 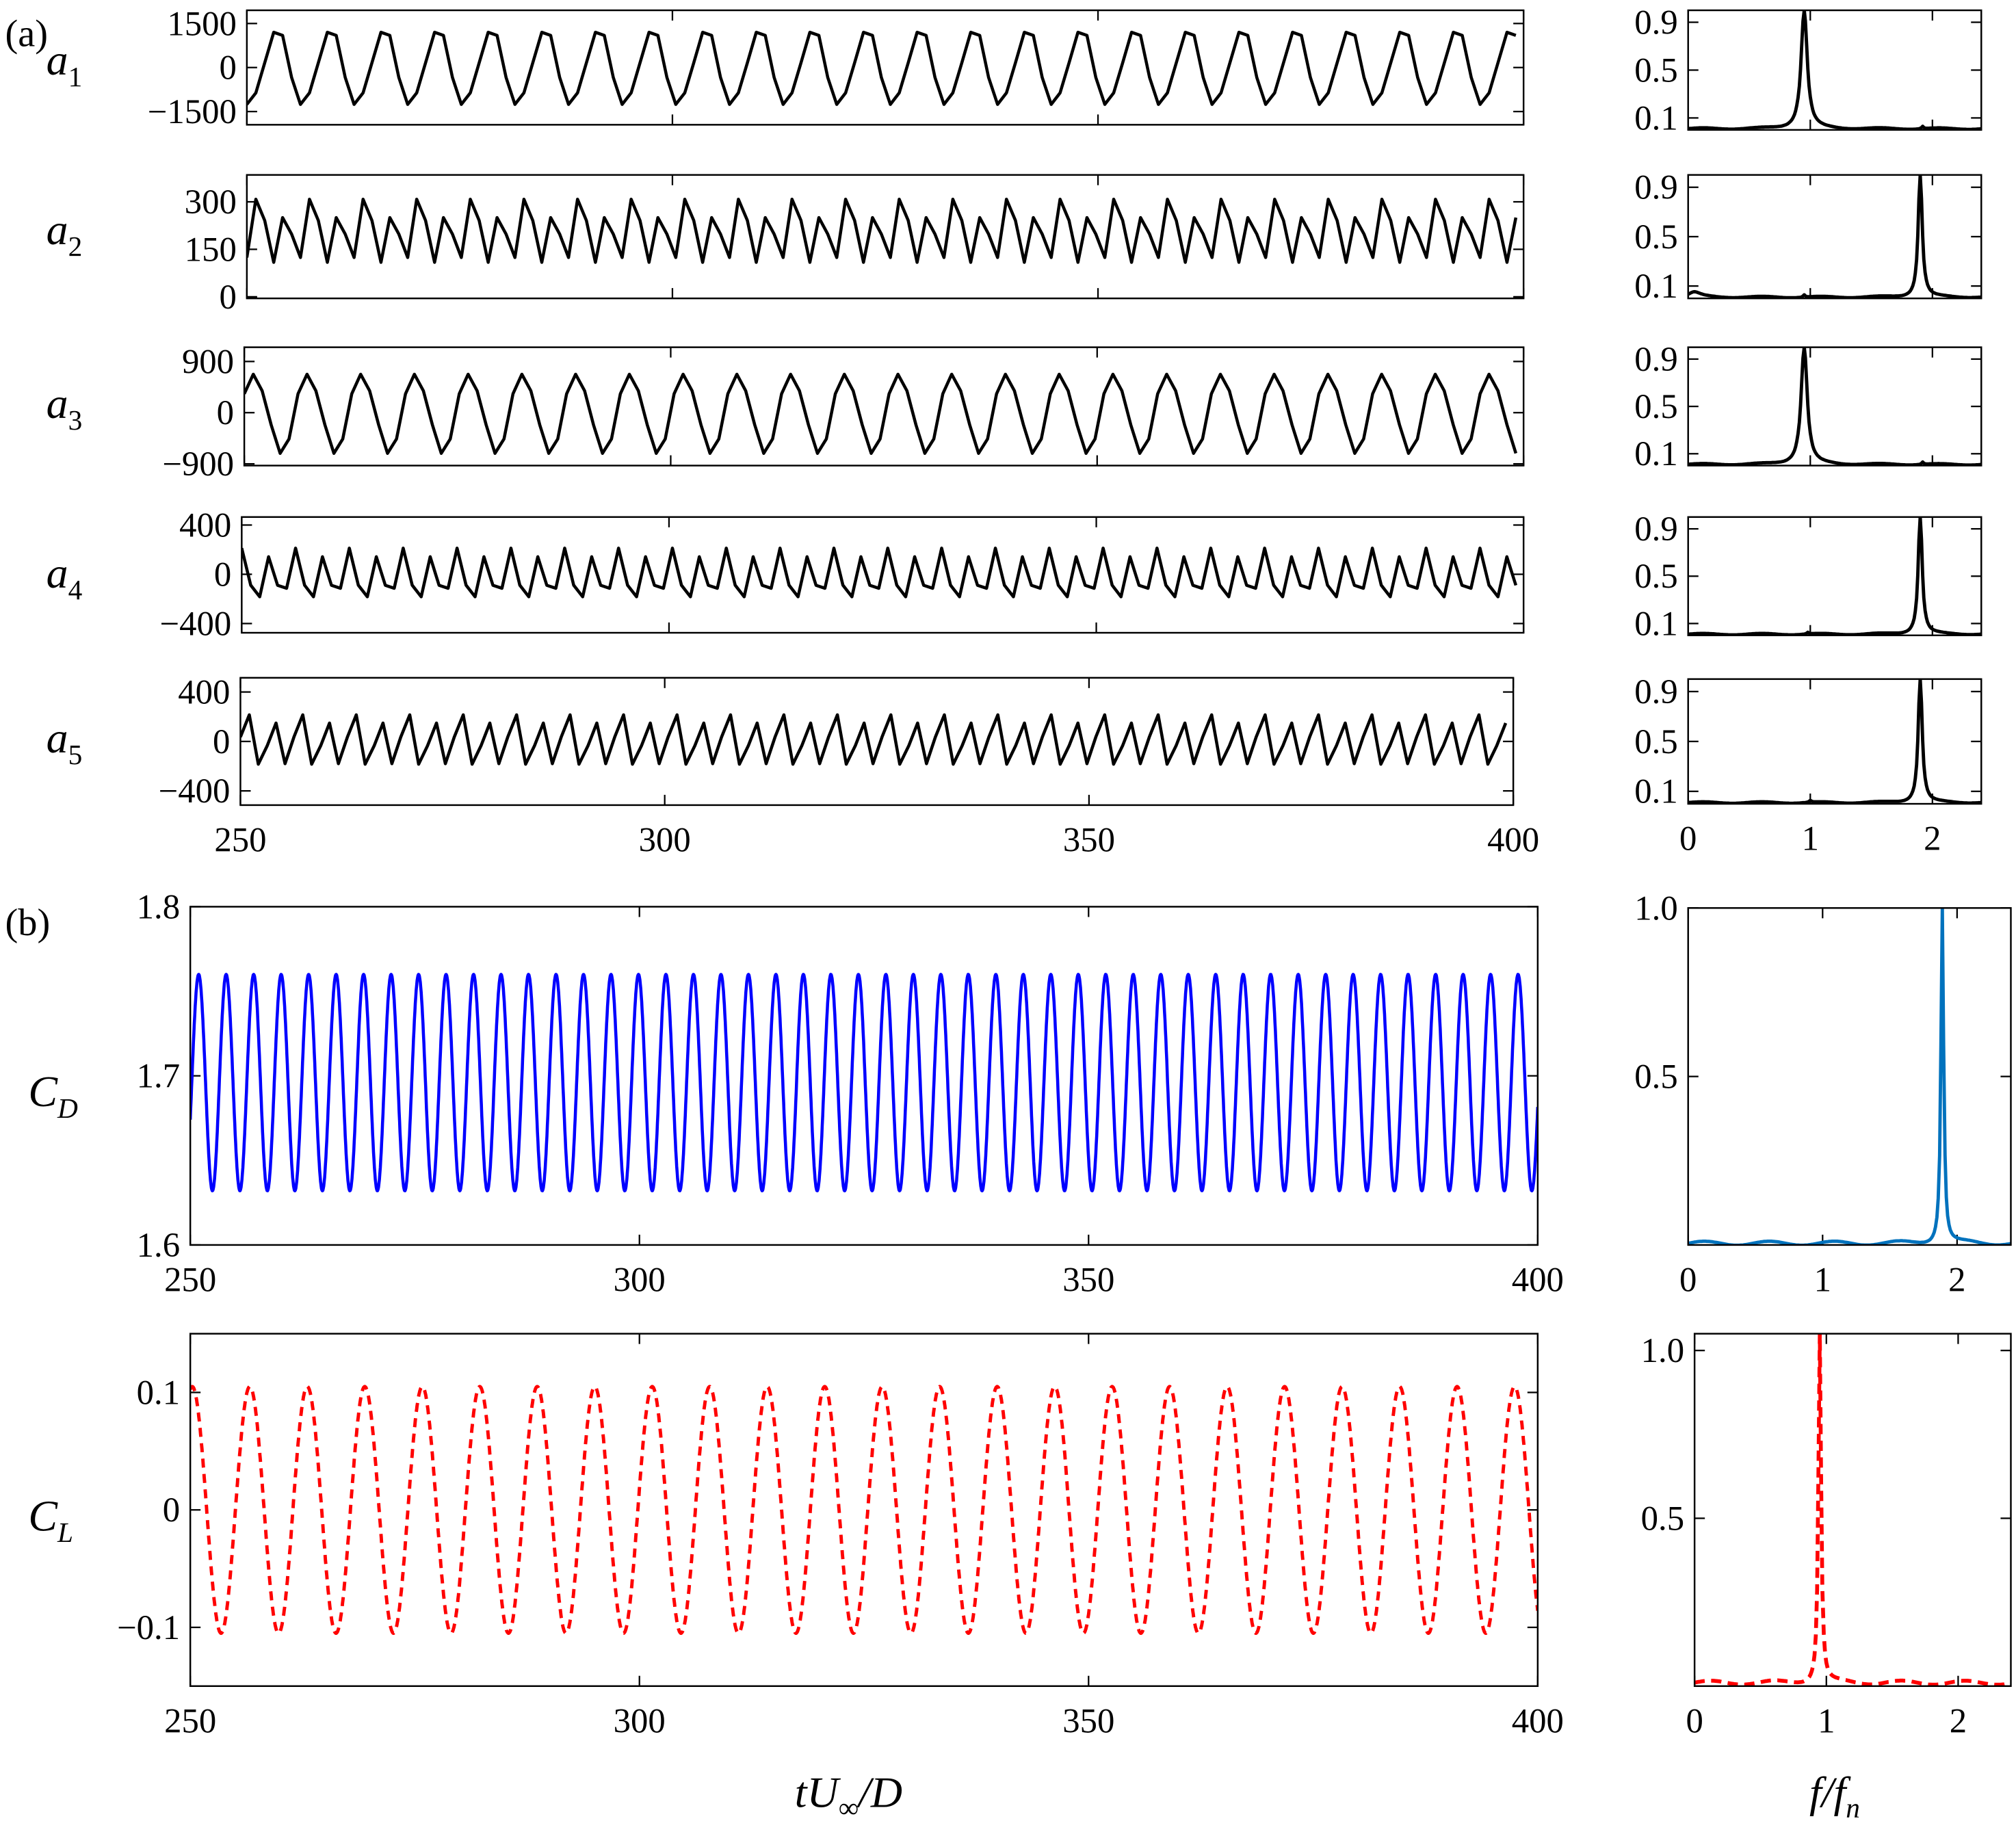 I want to click on mode-a5-spectrum-plot: 0.9 0.5 0.10 1 2, so click(x=1808, y=765).